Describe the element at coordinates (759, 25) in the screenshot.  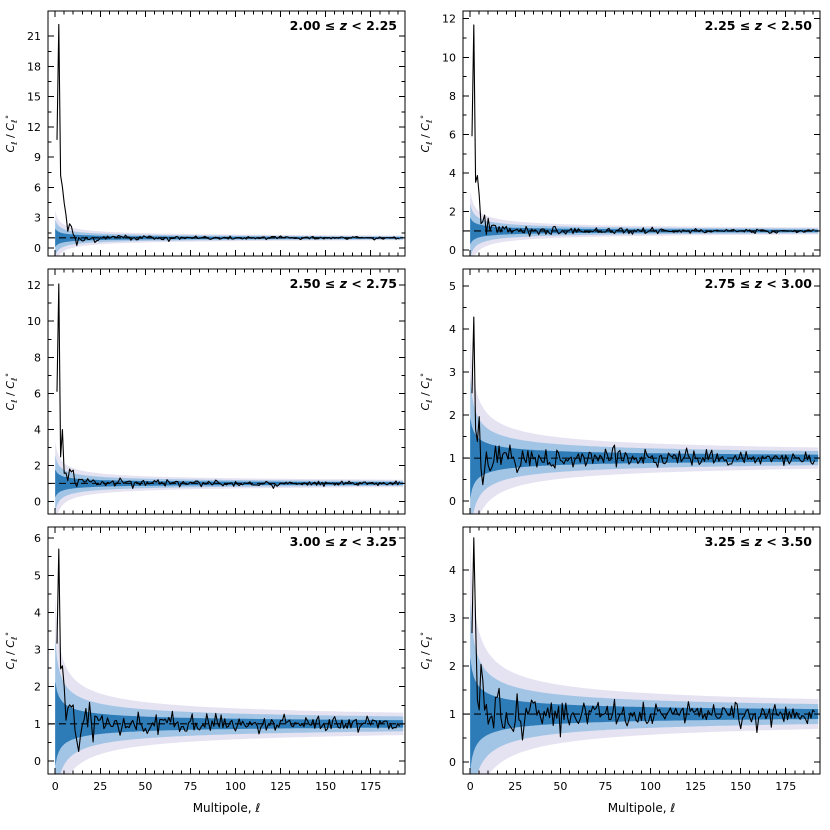
I see `panel-title: 2.25 ≤ z < 2.50` at that location.